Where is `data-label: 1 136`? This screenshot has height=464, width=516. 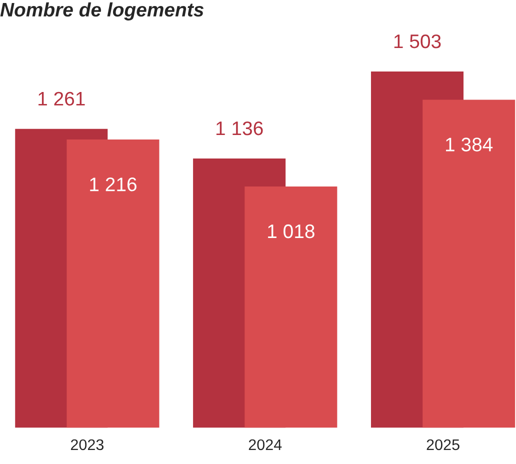
data-label: 1 136 is located at coordinates (239, 128).